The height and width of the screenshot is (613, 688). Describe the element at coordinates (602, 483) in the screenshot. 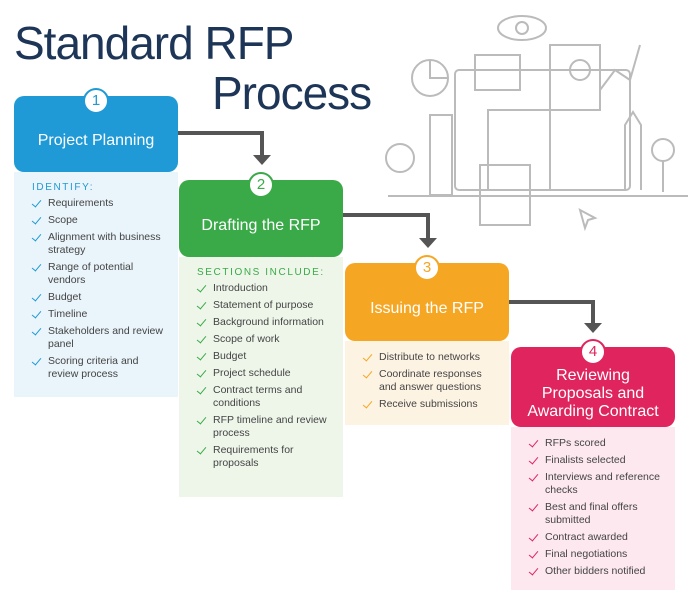

I see `item-text: Interviews and reference checks` at that location.